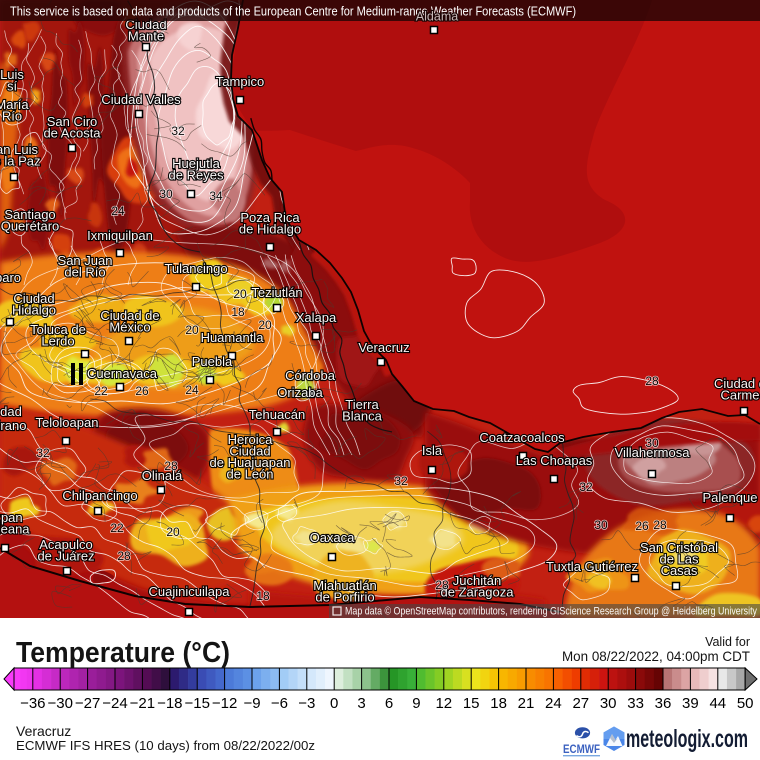  What do you see at coordinates (270, 217) in the screenshot?
I see `svg-text: Poza Rica` at bounding box center [270, 217].